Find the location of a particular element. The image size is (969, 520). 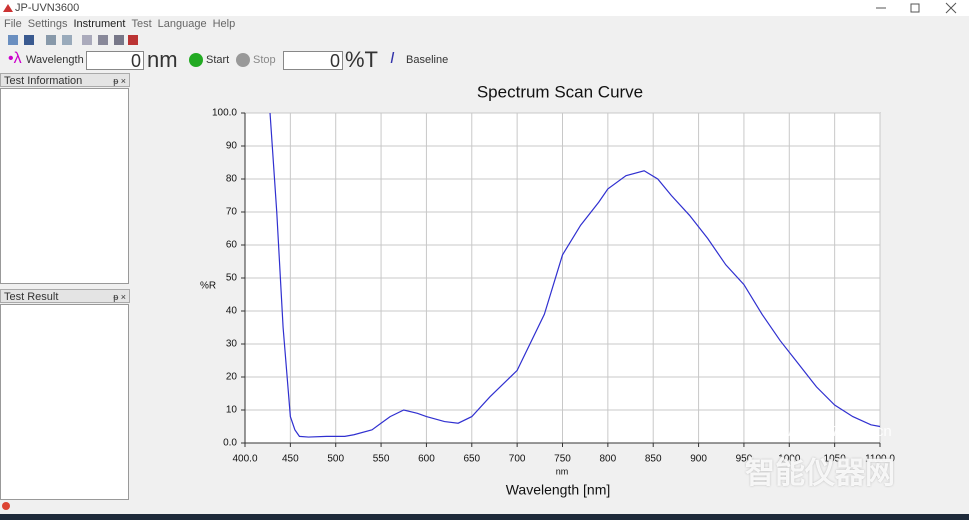

x-tick-label: 700 is located at coordinates (517, 459).